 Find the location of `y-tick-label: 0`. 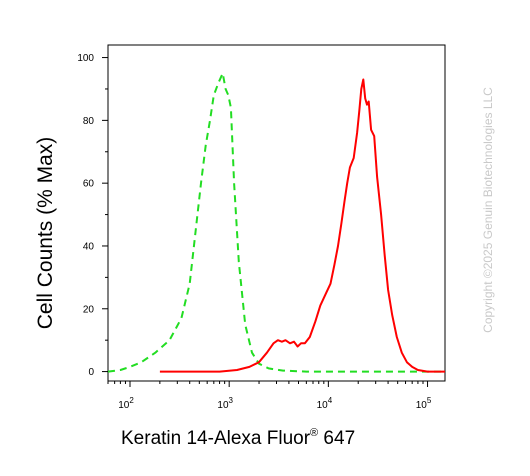

y-tick-label: 0 is located at coordinates (91, 372).